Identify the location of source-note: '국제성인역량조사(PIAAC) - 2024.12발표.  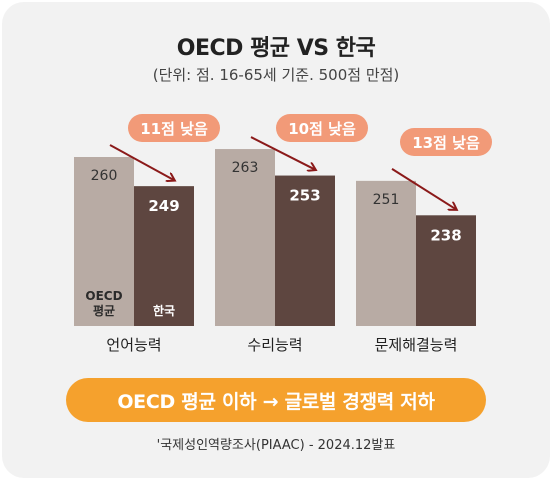
(276, 445).